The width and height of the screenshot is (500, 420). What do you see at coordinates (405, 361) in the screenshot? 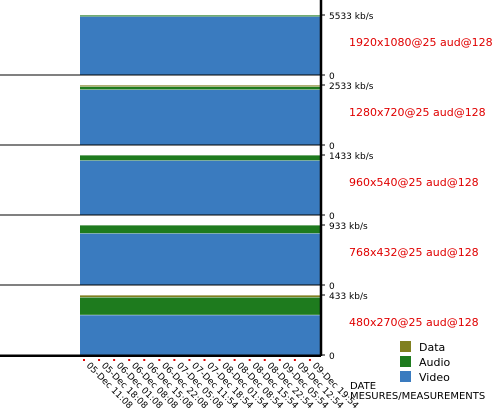
I see `legend-swatch-audio` at bounding box center [405, 361].